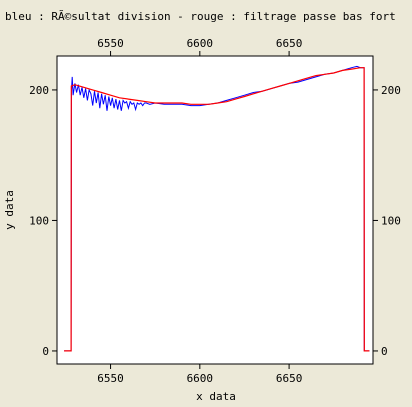 The height and width of the screenshot is (407, 412). I want to click on x-tick-label-bottom: 6550, so click(110, 378).